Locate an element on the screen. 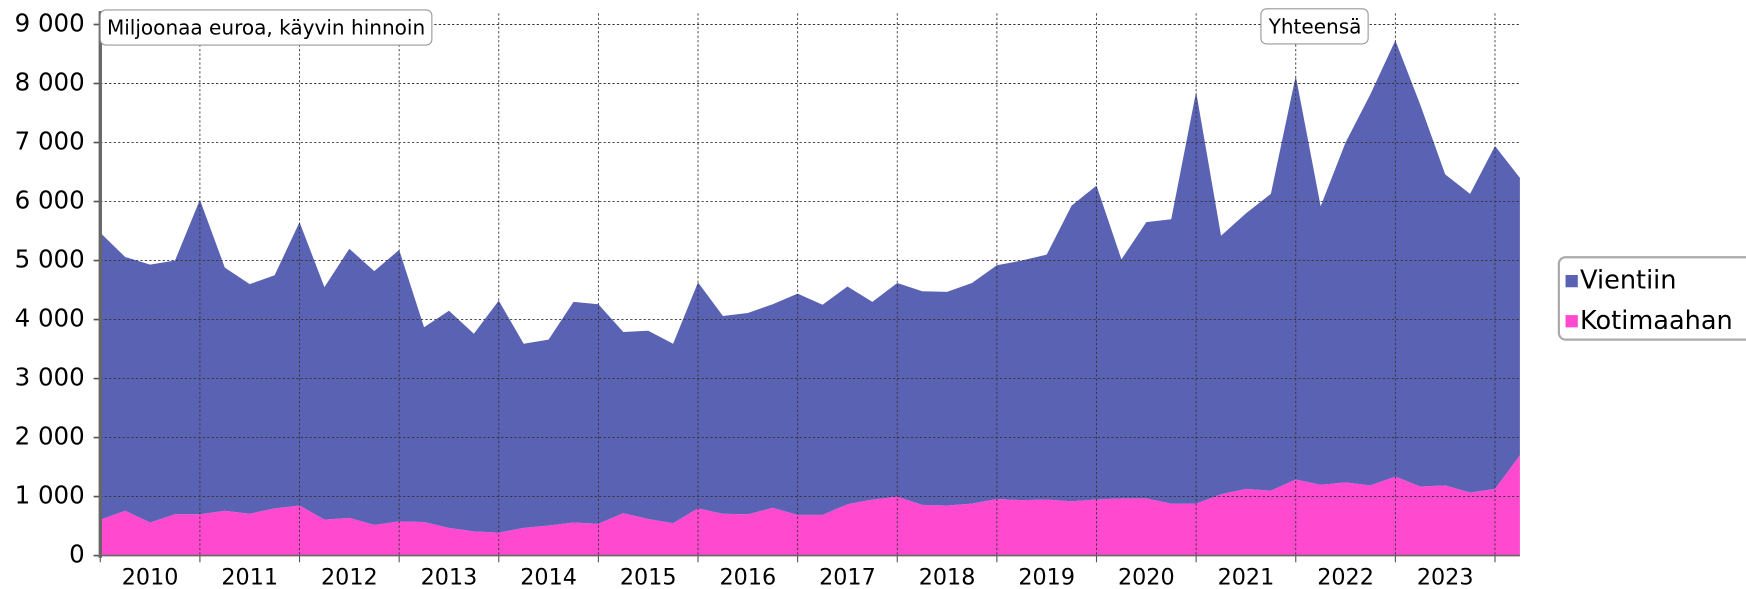 The width and height of the screenshot is (1746, 589). x-tick-label: 2023 is located at coordinates (1445, 576).